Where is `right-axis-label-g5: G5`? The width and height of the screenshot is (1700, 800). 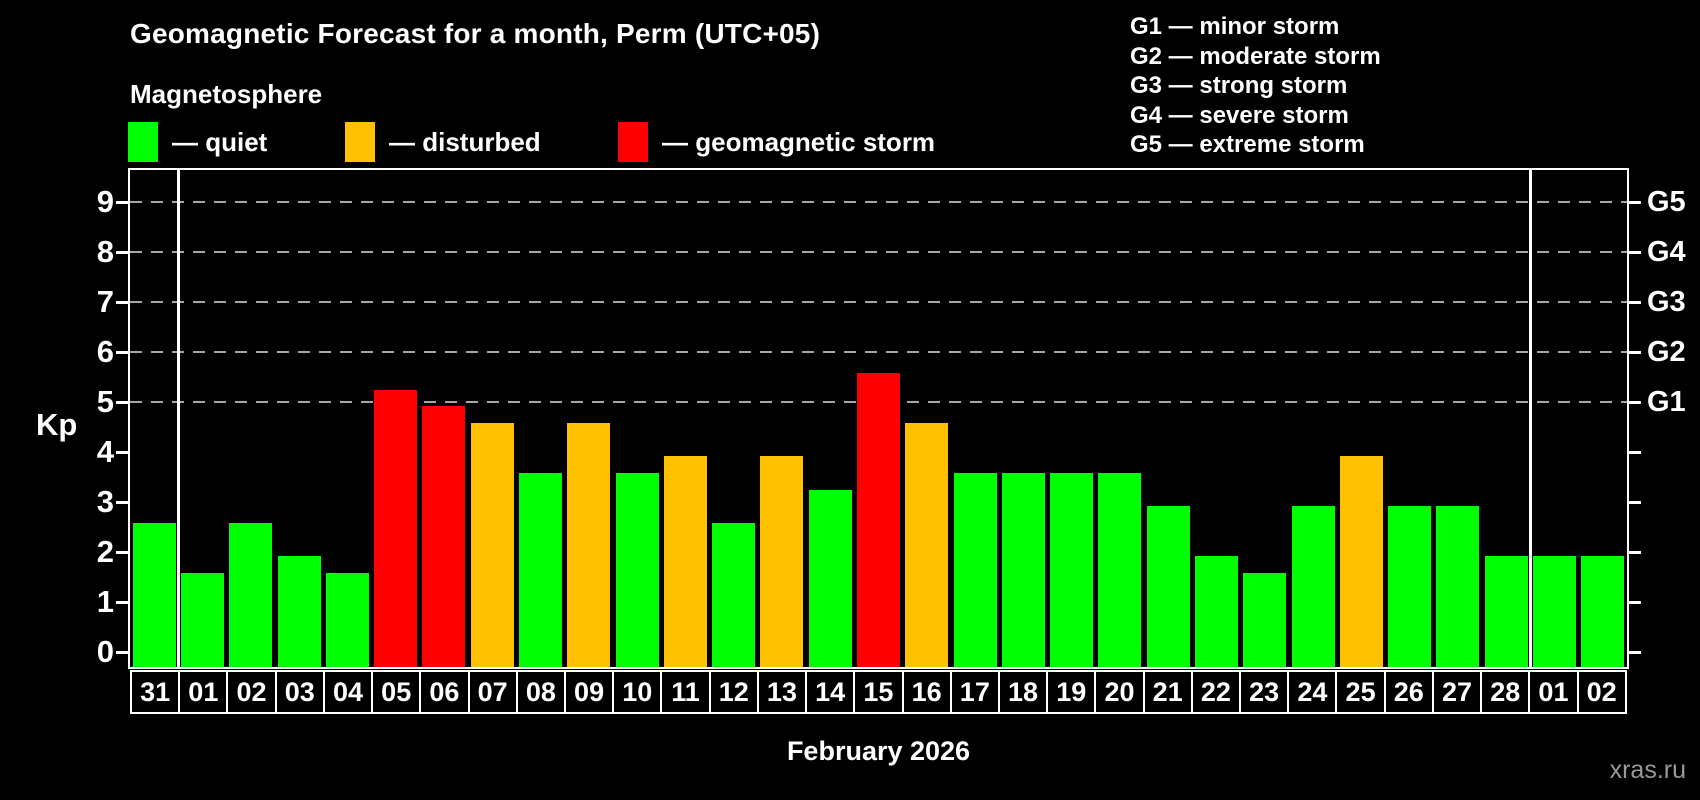
right-axis-label-g5: G5 is located at coordinates (1666, 202).